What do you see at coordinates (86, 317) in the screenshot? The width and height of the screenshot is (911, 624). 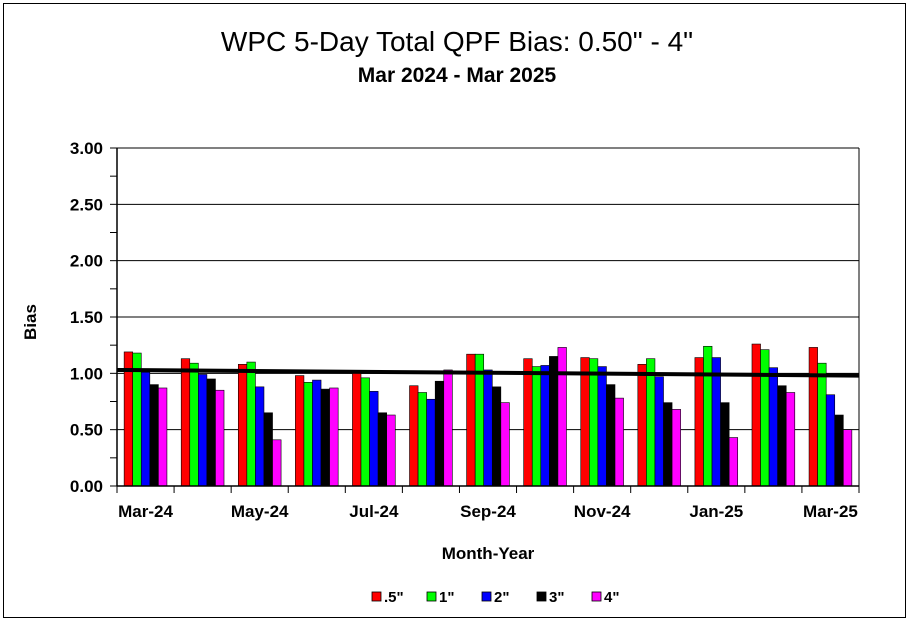 I see `y-tick-label: 1.50` at bounding box center [86, 317].